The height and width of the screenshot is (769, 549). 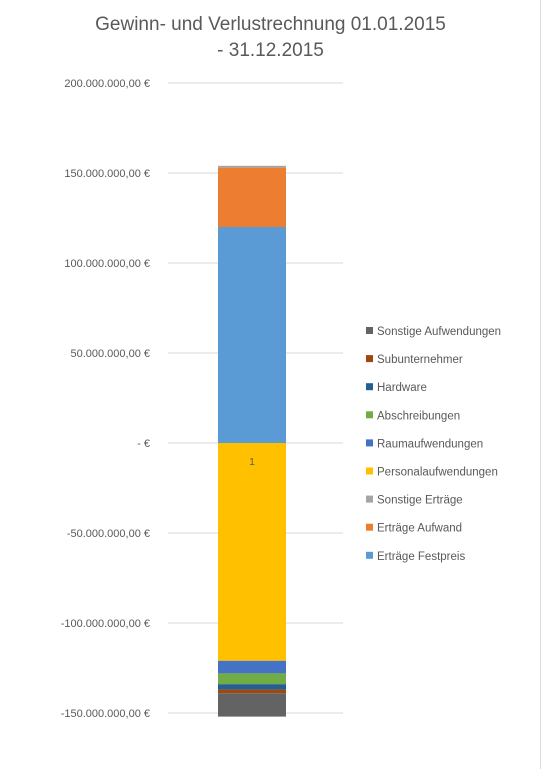 I want to click on y-tick-label: -100.000.000,00 €, so click(x=105, y=624).